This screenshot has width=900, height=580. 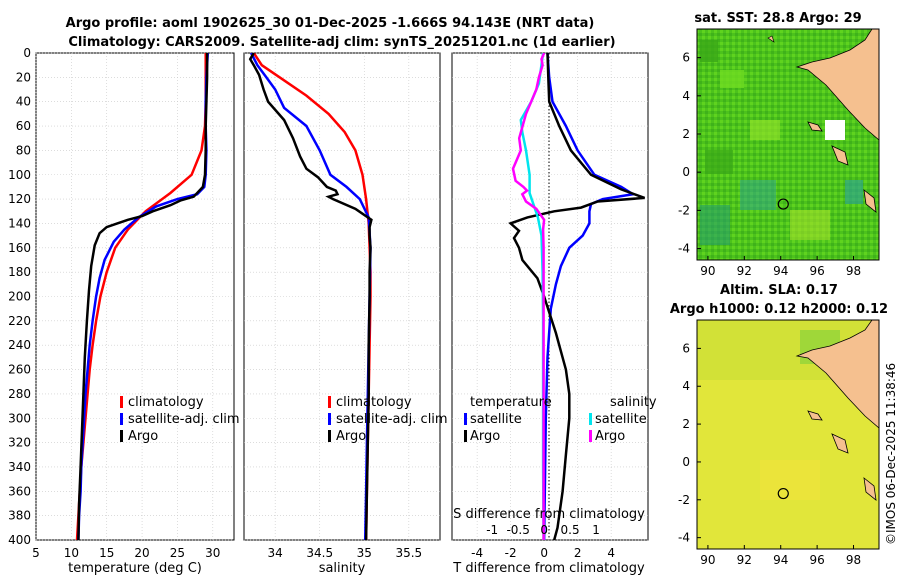 What do you see at coordinates (590, 436) in the screenshot?
I see `legend-swatch-s-argo` at bounding box center [590, 436].